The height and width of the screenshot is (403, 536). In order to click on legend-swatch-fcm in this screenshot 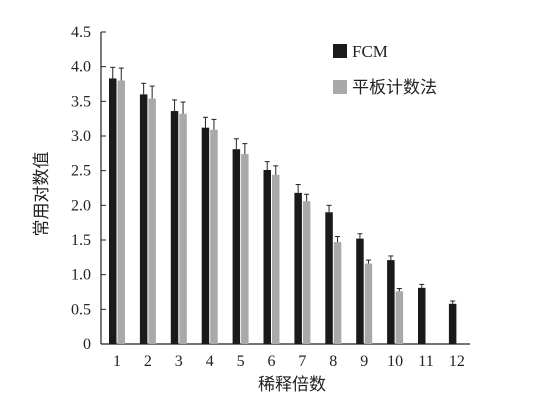, I will do `click(340, 51)`.